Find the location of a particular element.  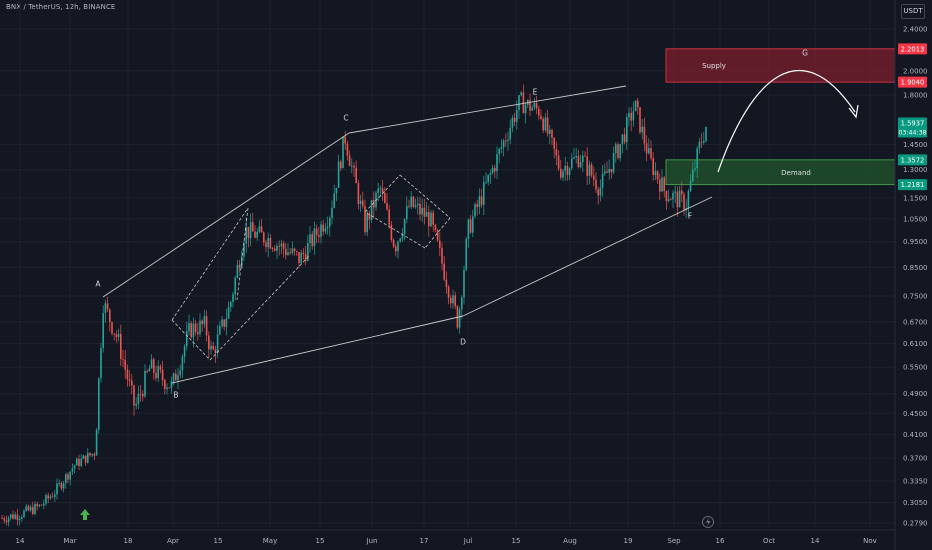

x-tick-label: 15 is located at coordinates (320, 541).